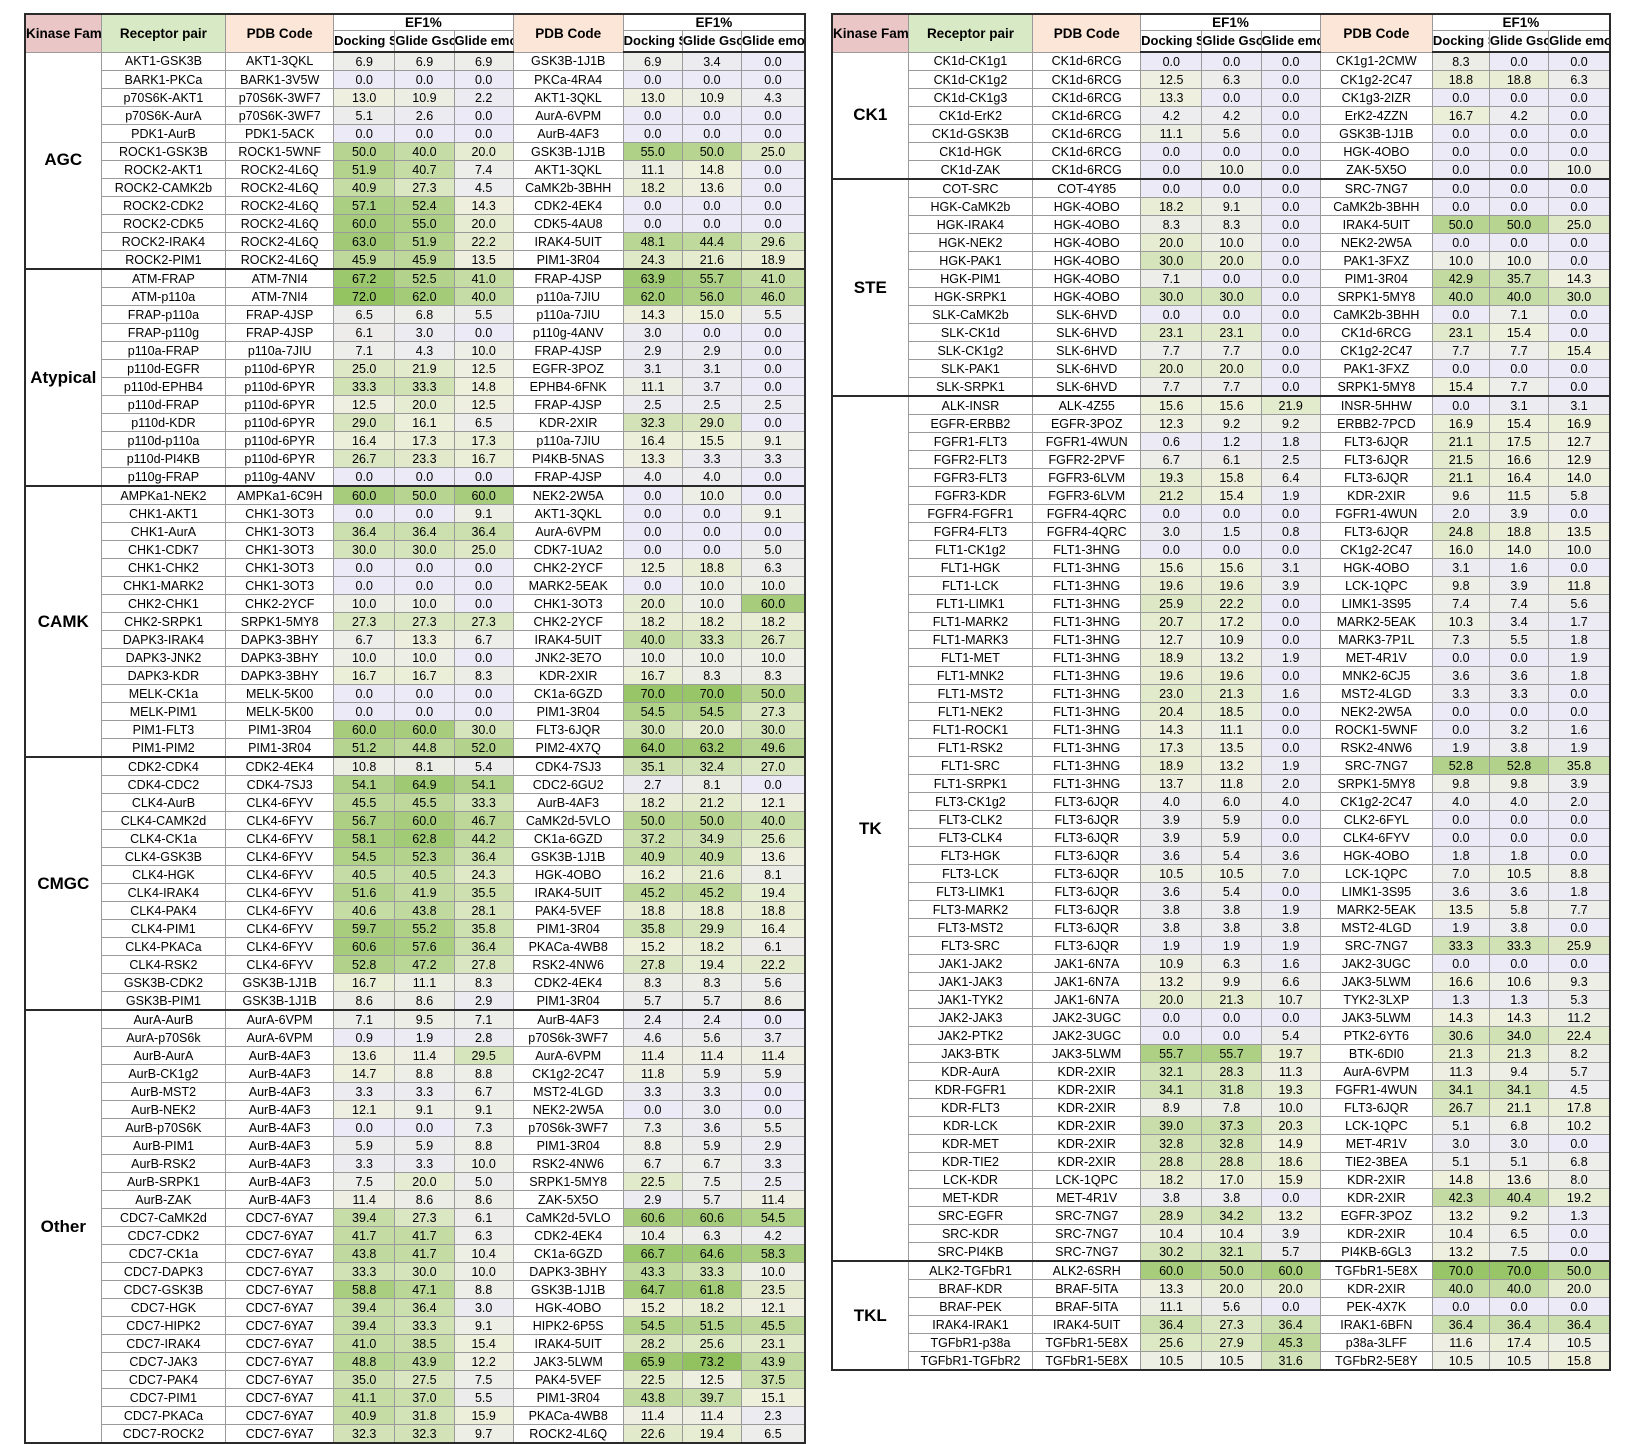  I want to click on glide-emodel-cell: 3.8, so click(1290, 927).